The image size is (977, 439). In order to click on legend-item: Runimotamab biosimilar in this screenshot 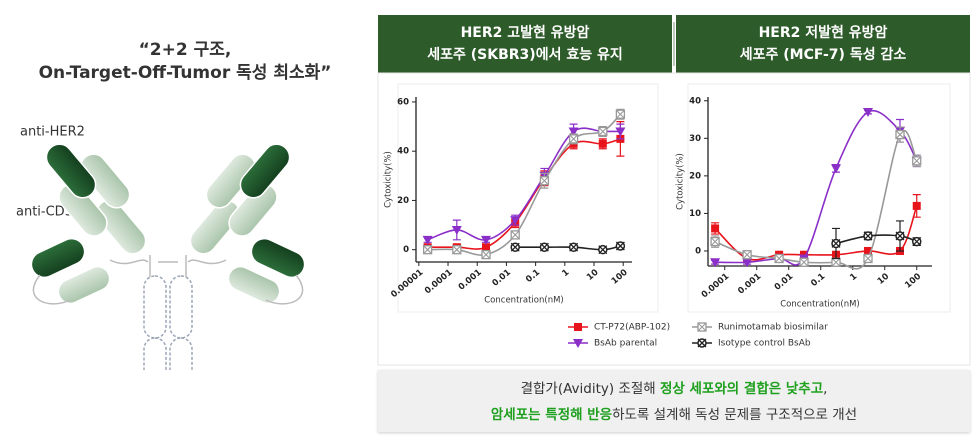, I will do `click(760, 327)`.